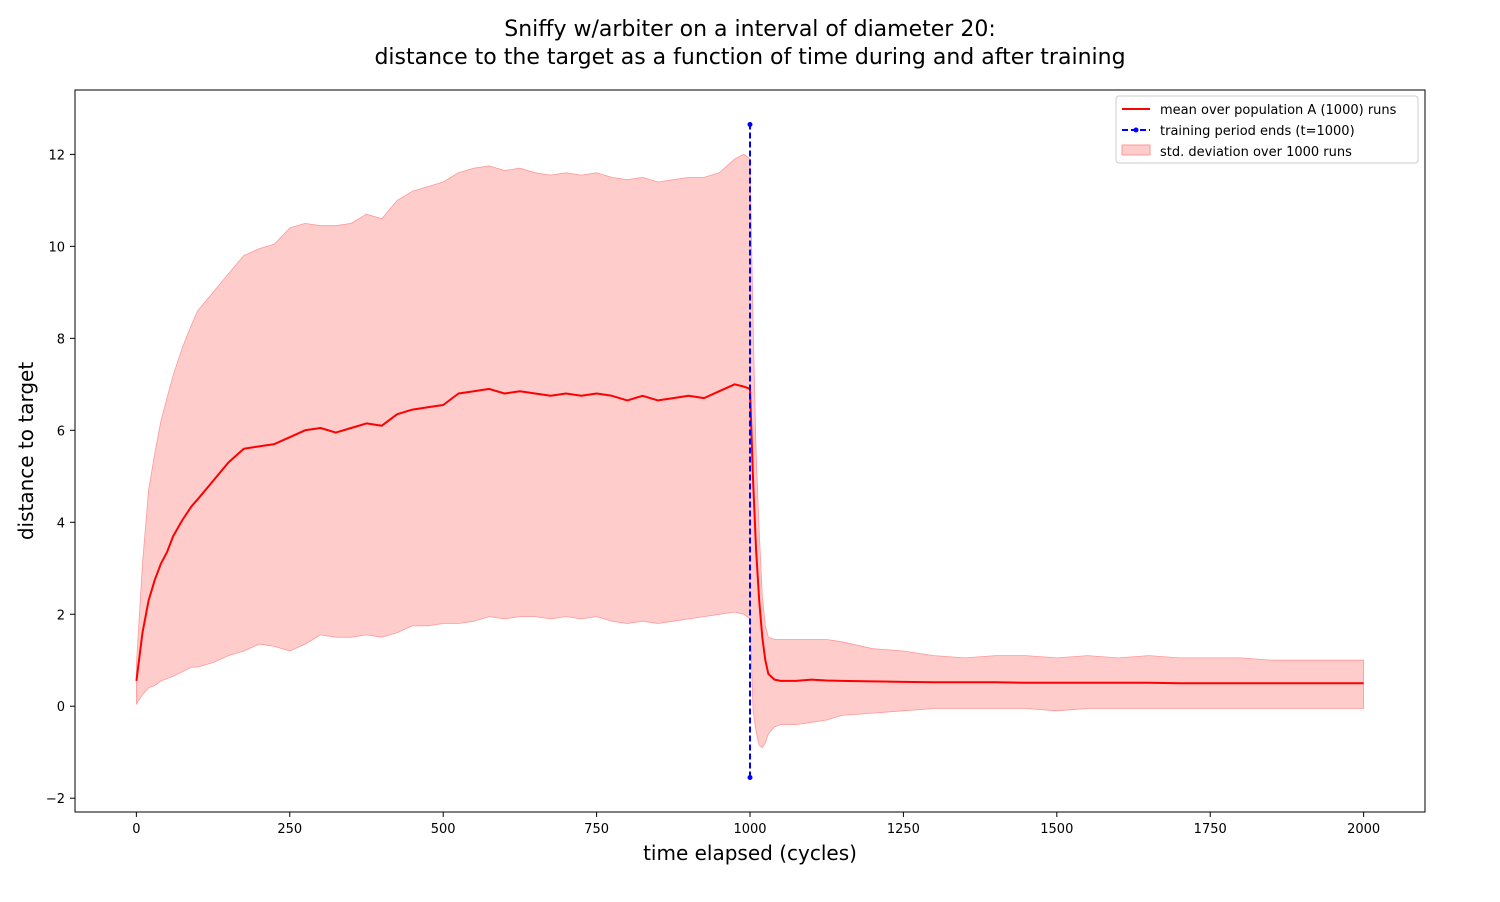  What do you see at coordinates (1056, 829) in the screenshot?
I see `x-tick-label: 1500` at bounding box center [1056, 829].